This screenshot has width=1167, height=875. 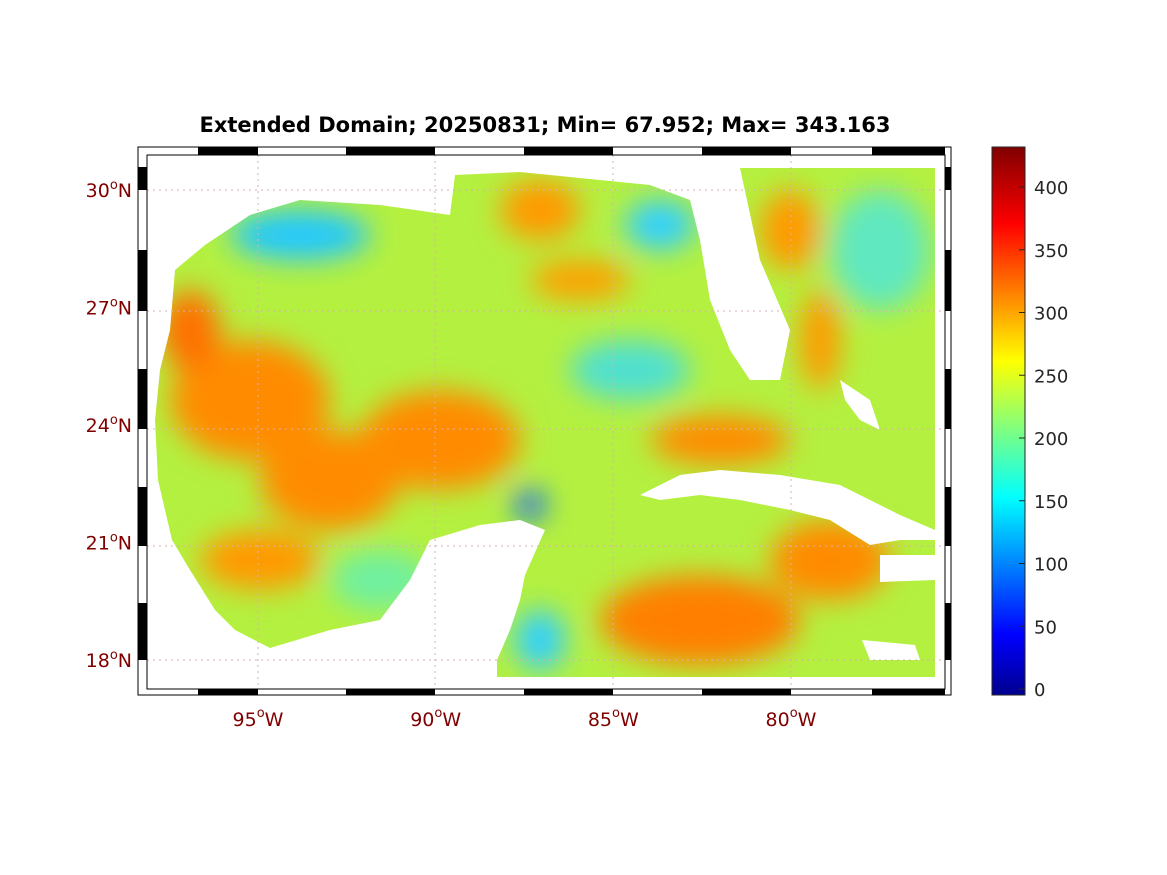 What do you see at coordinates (1051, 188) in the screenshot?
I see `colorbar-tick-label: 400` at bounding box center [1051, 188].